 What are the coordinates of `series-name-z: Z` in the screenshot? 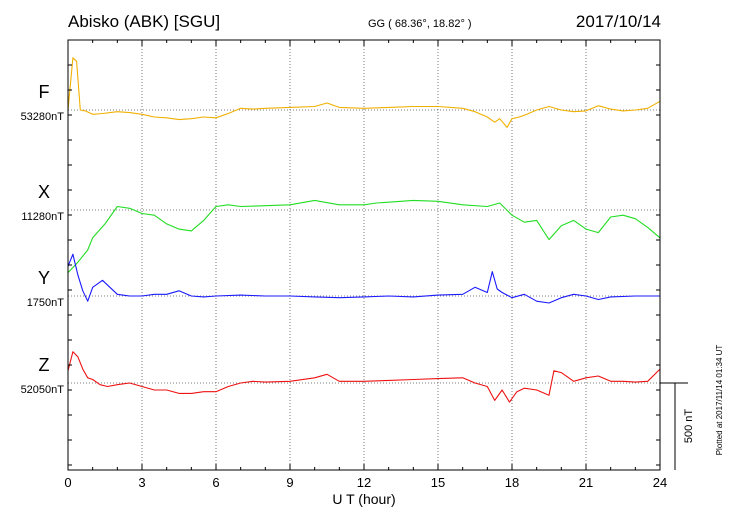 It's located at (44, 365).